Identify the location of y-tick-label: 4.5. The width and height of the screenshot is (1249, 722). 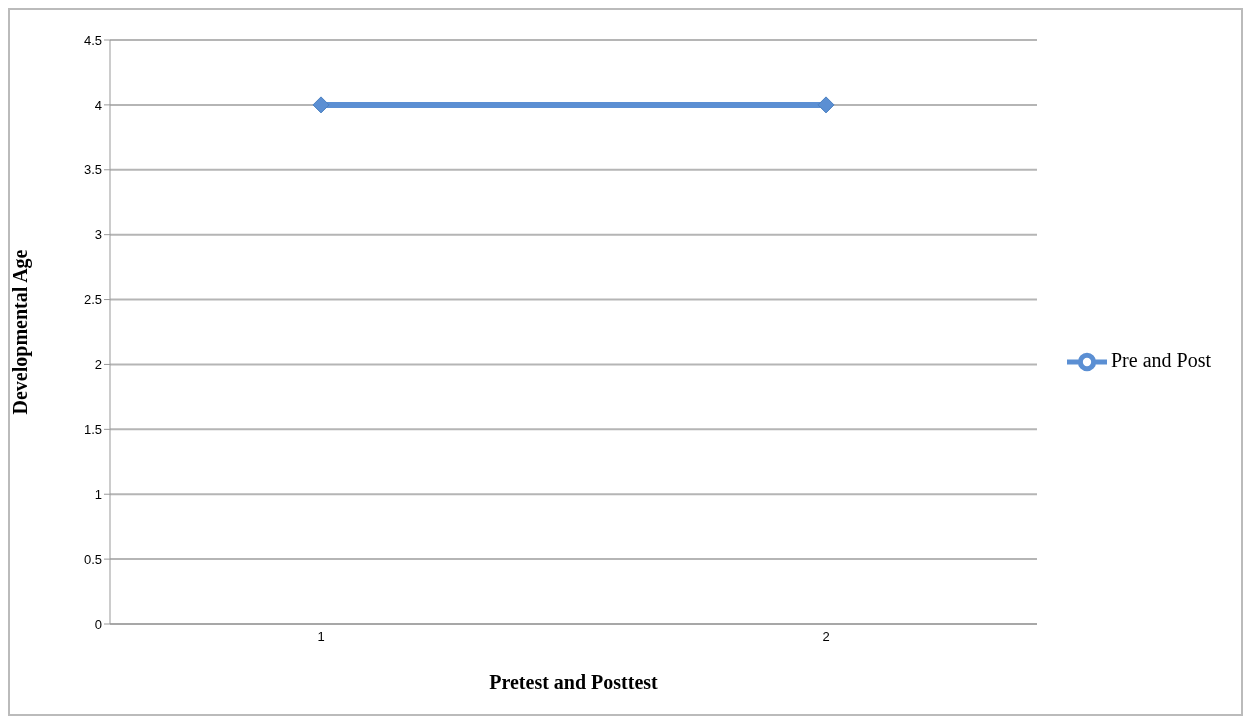
(92, 40).